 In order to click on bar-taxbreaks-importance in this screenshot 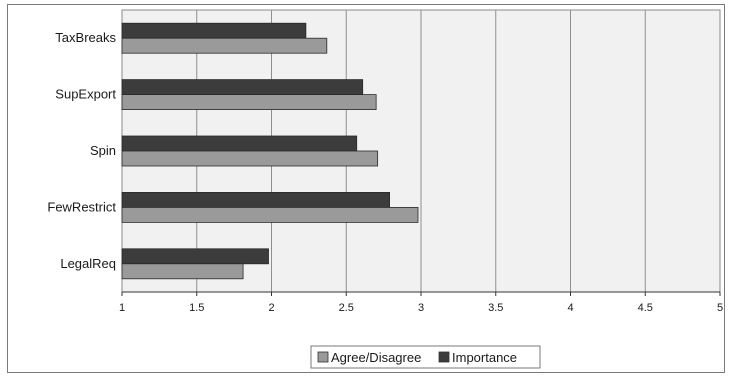, I will do `click(214, 30)`.